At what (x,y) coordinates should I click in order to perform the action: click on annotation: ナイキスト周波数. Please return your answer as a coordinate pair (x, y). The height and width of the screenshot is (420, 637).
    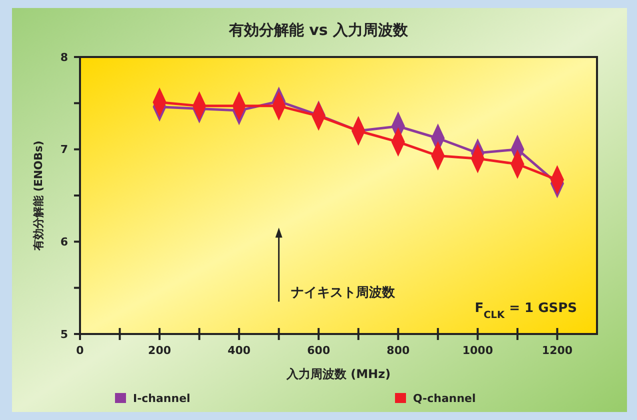
    Looking at the image, I should click on (343, 293).